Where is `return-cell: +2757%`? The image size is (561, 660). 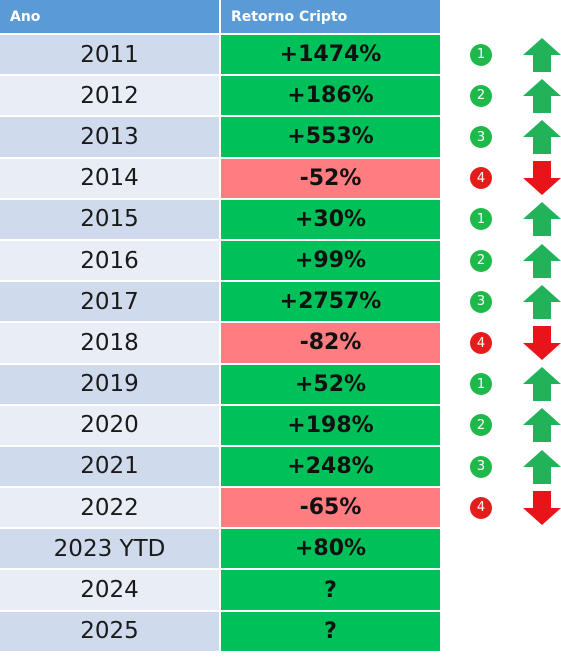
return-cell: +2757% is located at coordinates (330, 302).